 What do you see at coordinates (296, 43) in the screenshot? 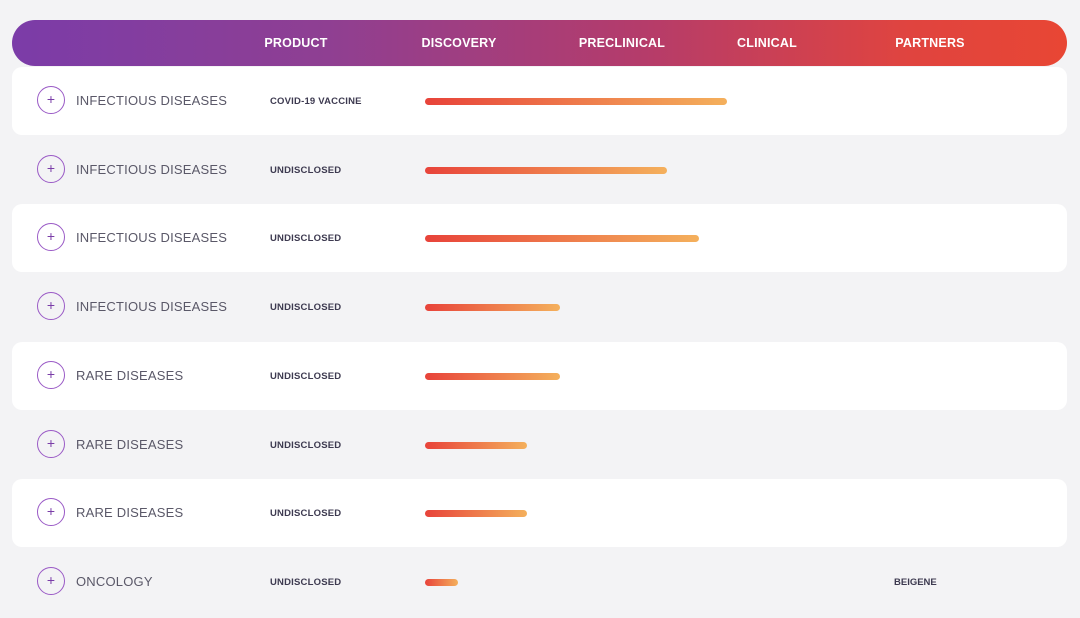
I see `column-product: PRODUCT` at bounding box center [296, 43].